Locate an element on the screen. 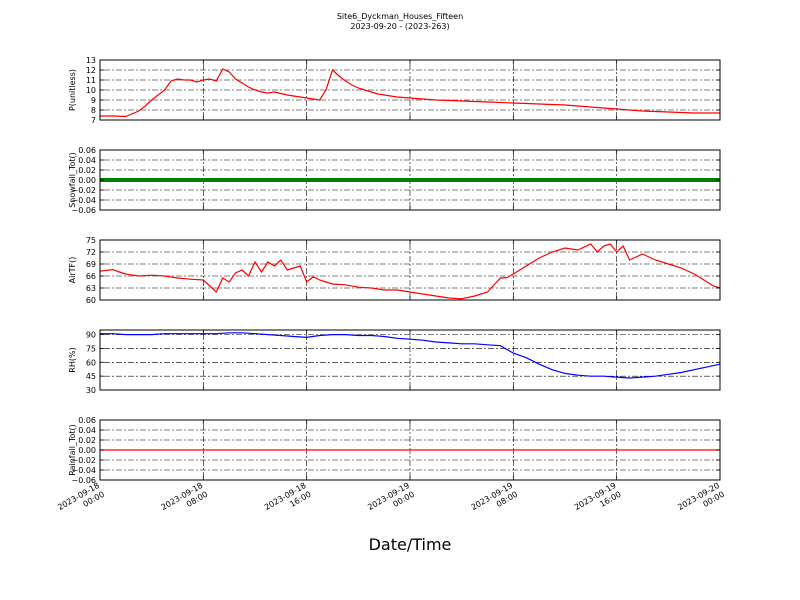 This screenshot has width=800, height=600. y-axis-label: RH(%) is located at coordinates (72, 359).